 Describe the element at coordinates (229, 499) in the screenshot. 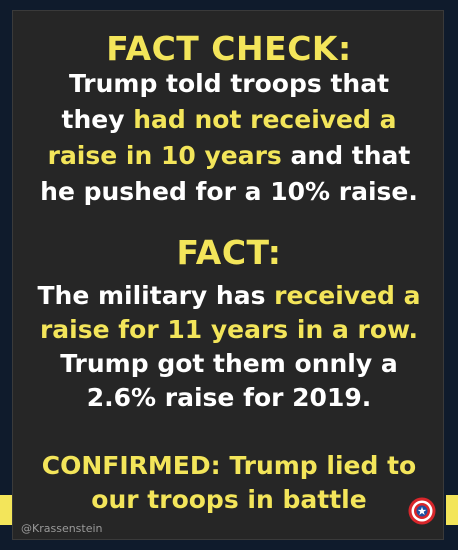

I see `confirmed-line-2: our troops in battle` at that location.